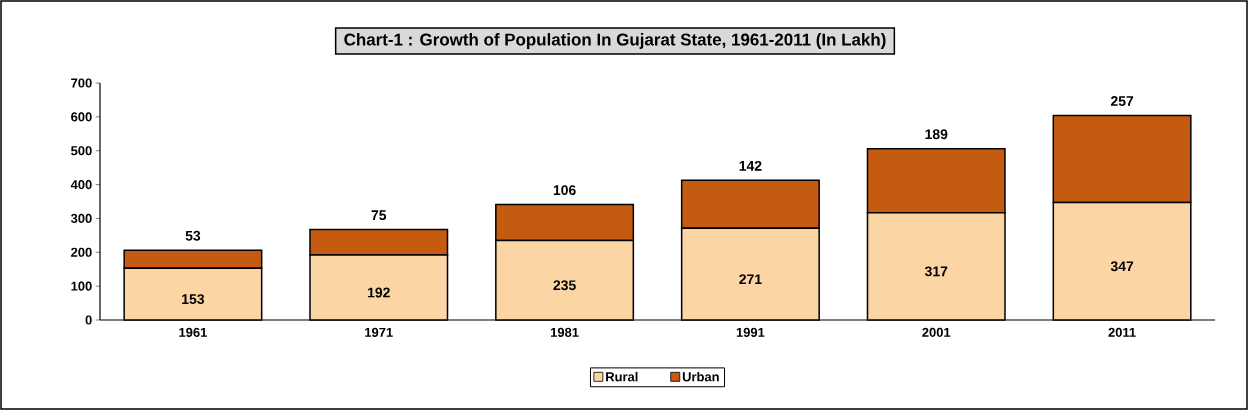 Image resolution: width=1248 pixels, height=410 pixels. I want to click on legend-label: Urban, so click(700, 376).